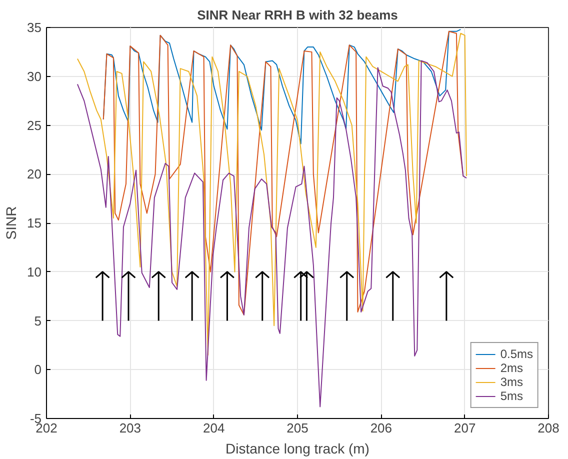 The image size is (568, 459). Describe the element at coordinates (38, 320) in the screenshot. I see `y-tick-label: 5` at that location.